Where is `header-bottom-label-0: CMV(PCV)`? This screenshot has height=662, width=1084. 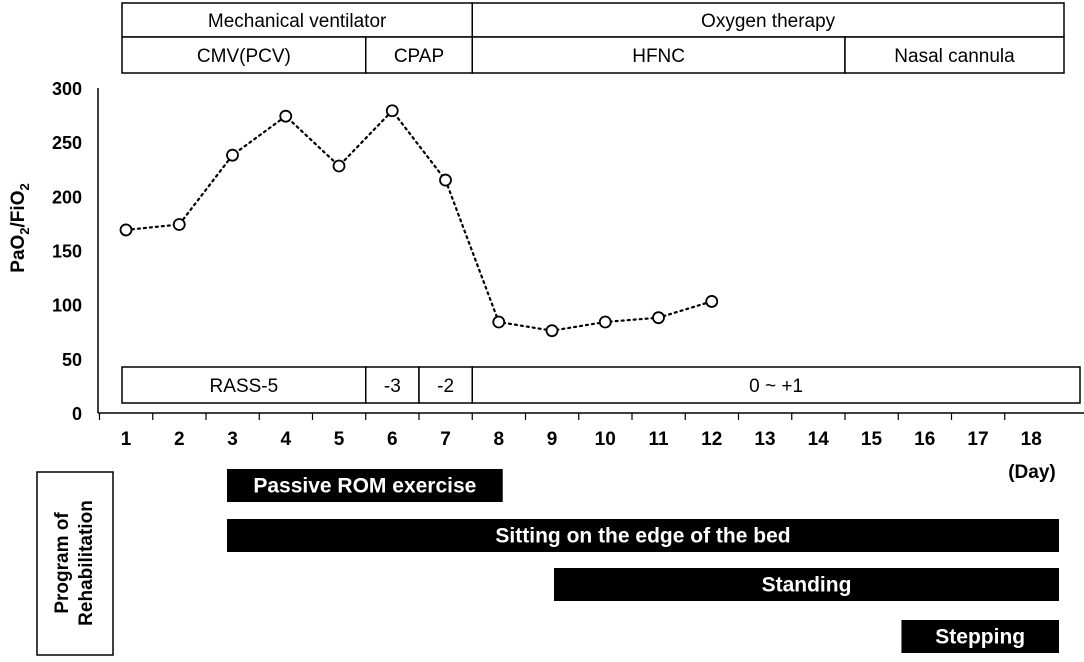 header-bottom-label-0: CMV(PCV) is located at coordinates (244, 56).